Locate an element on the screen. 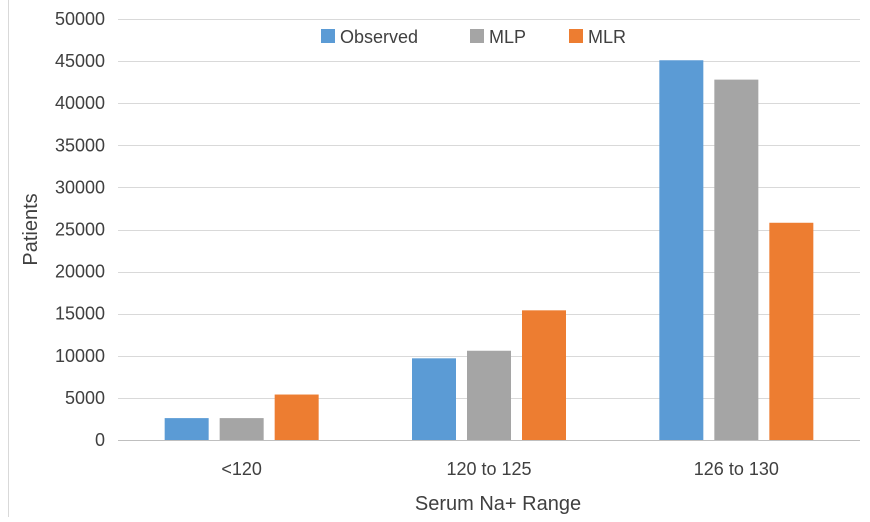 The width and height of the screenshot is (870, 522). y-axis-title: Patients is located at coordinates (31, 229).